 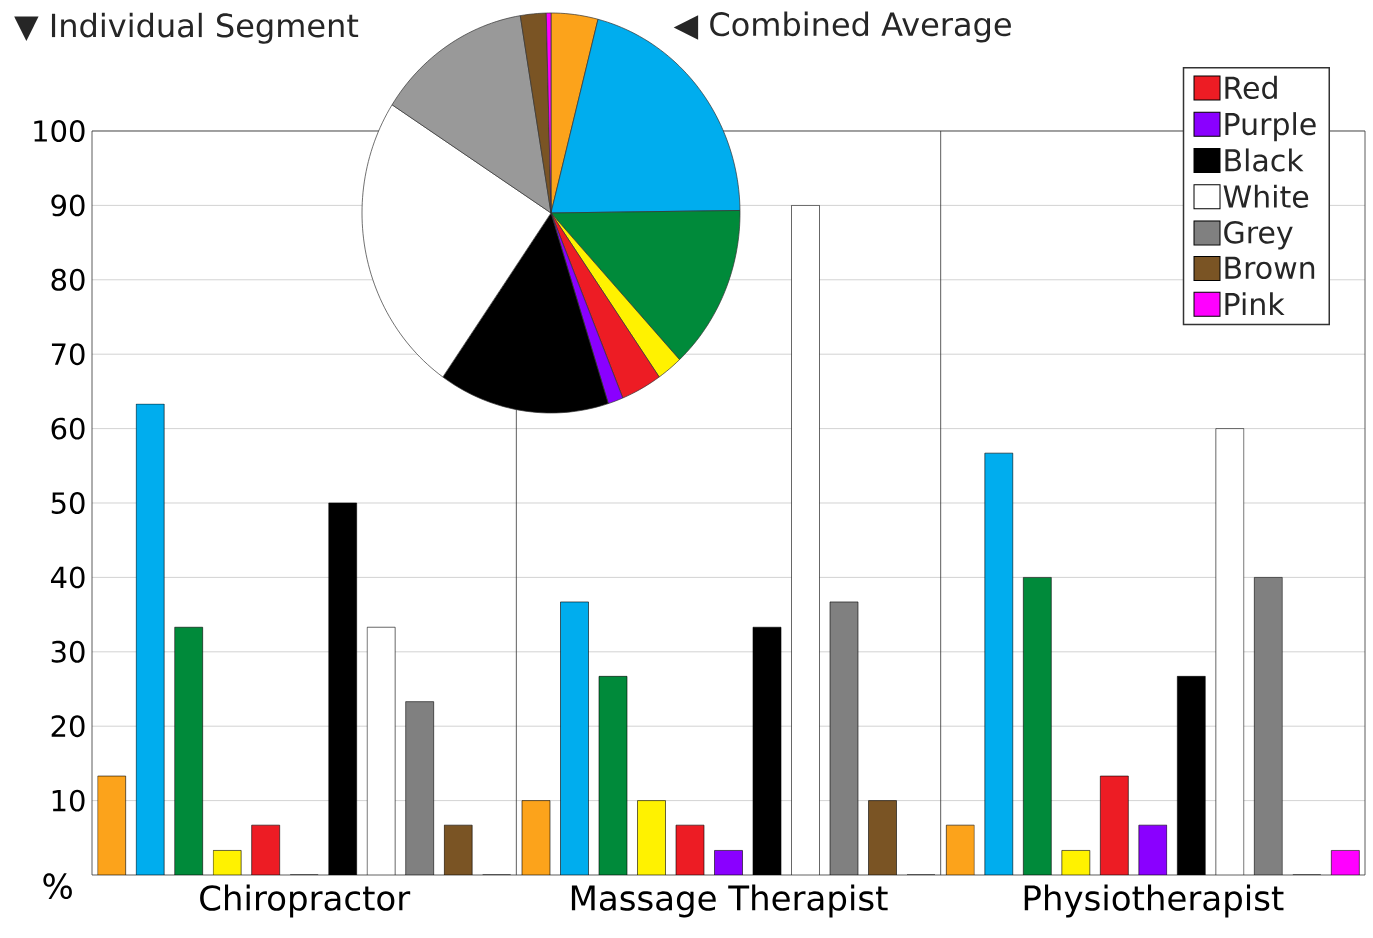 I want to click on y-tick-label: 40, so click(x=67, y=577).